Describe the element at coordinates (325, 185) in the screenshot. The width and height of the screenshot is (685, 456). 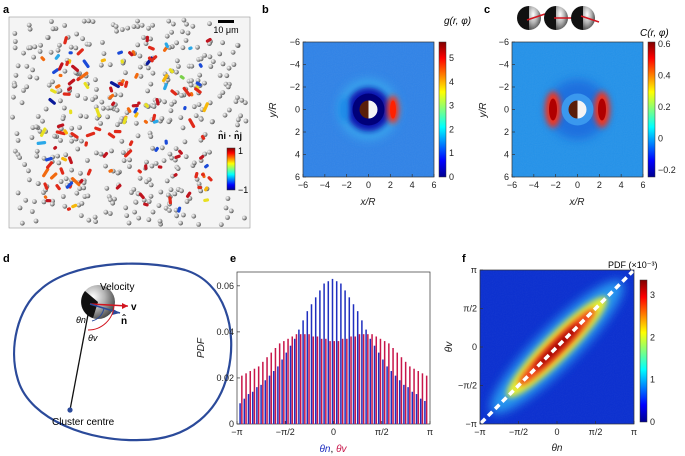
I see `x-tick-label: −4` at that location.